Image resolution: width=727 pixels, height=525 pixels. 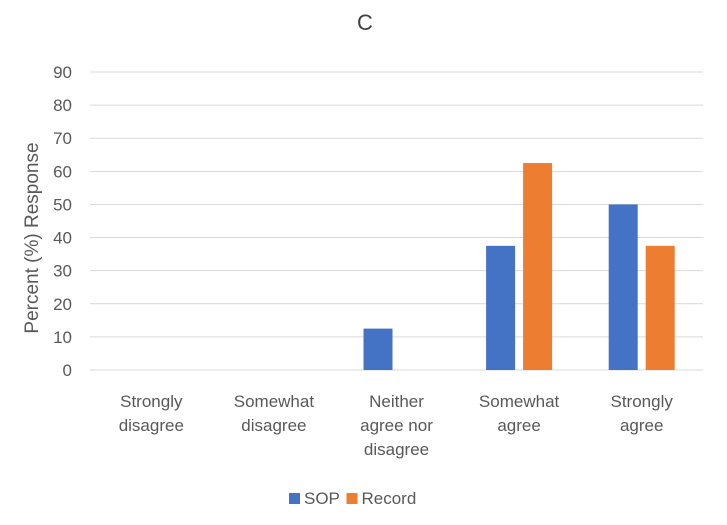 What do you see at coordinates (642, 413) in the screenshot?
I see `x-category-label: Strongly agree` at bounding box center [642, 413].